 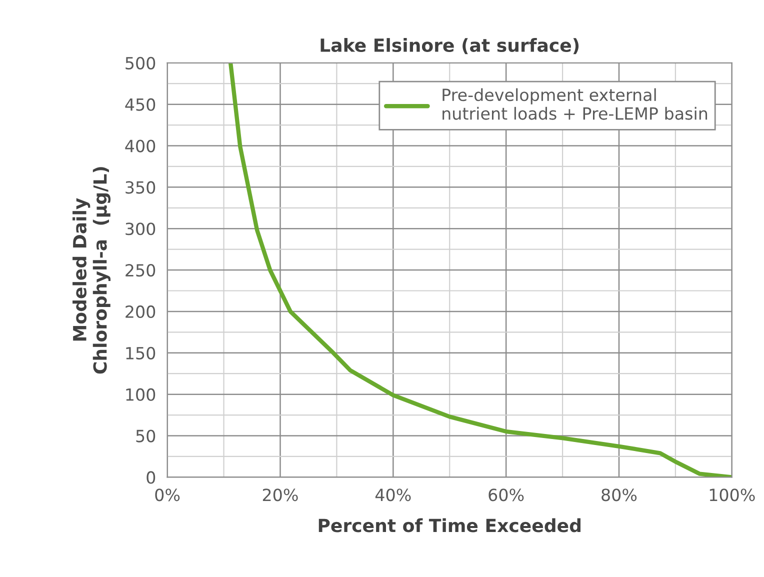 What do you see at coordinates (141, 187) in the screenshot?
I see `y-tick-label: 350` at bounding box center [141, 187].